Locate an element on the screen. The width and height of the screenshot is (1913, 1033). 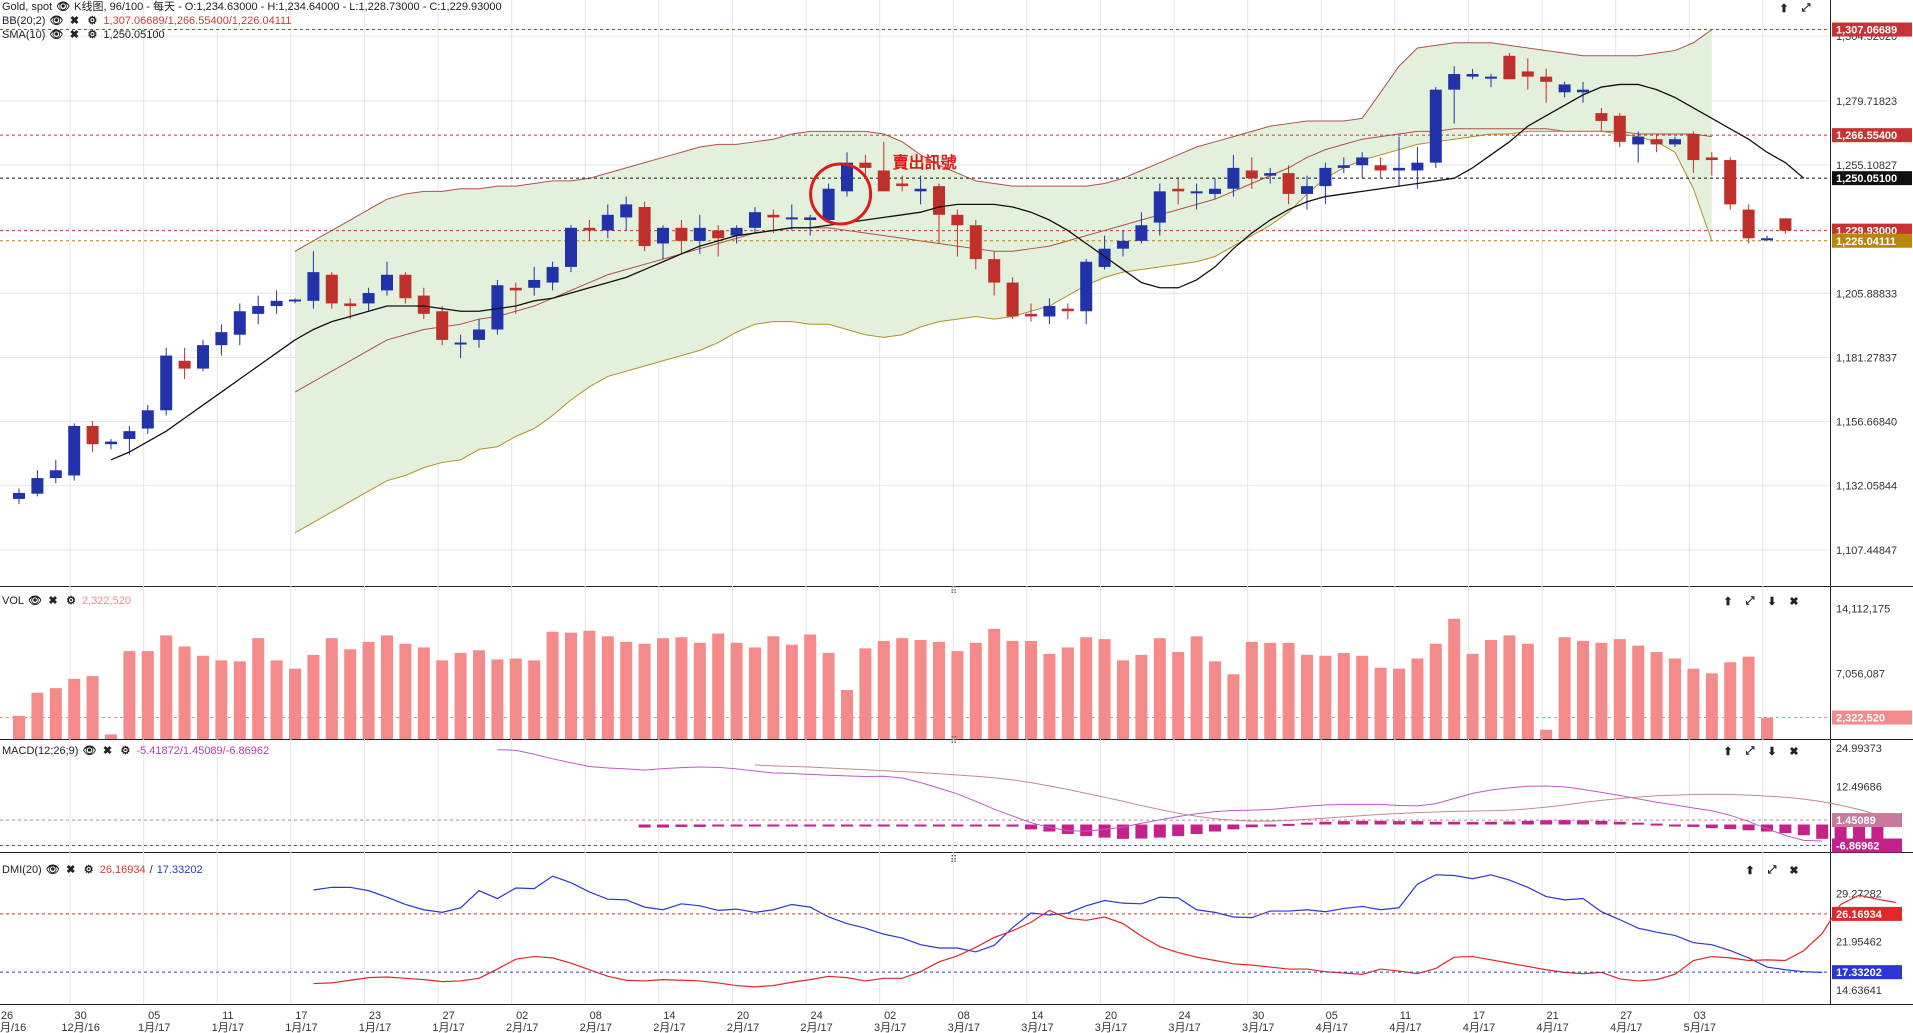
dmi-panel-tools: ⬆ ⤢ ✖ is located at coordinates (1772, 870).